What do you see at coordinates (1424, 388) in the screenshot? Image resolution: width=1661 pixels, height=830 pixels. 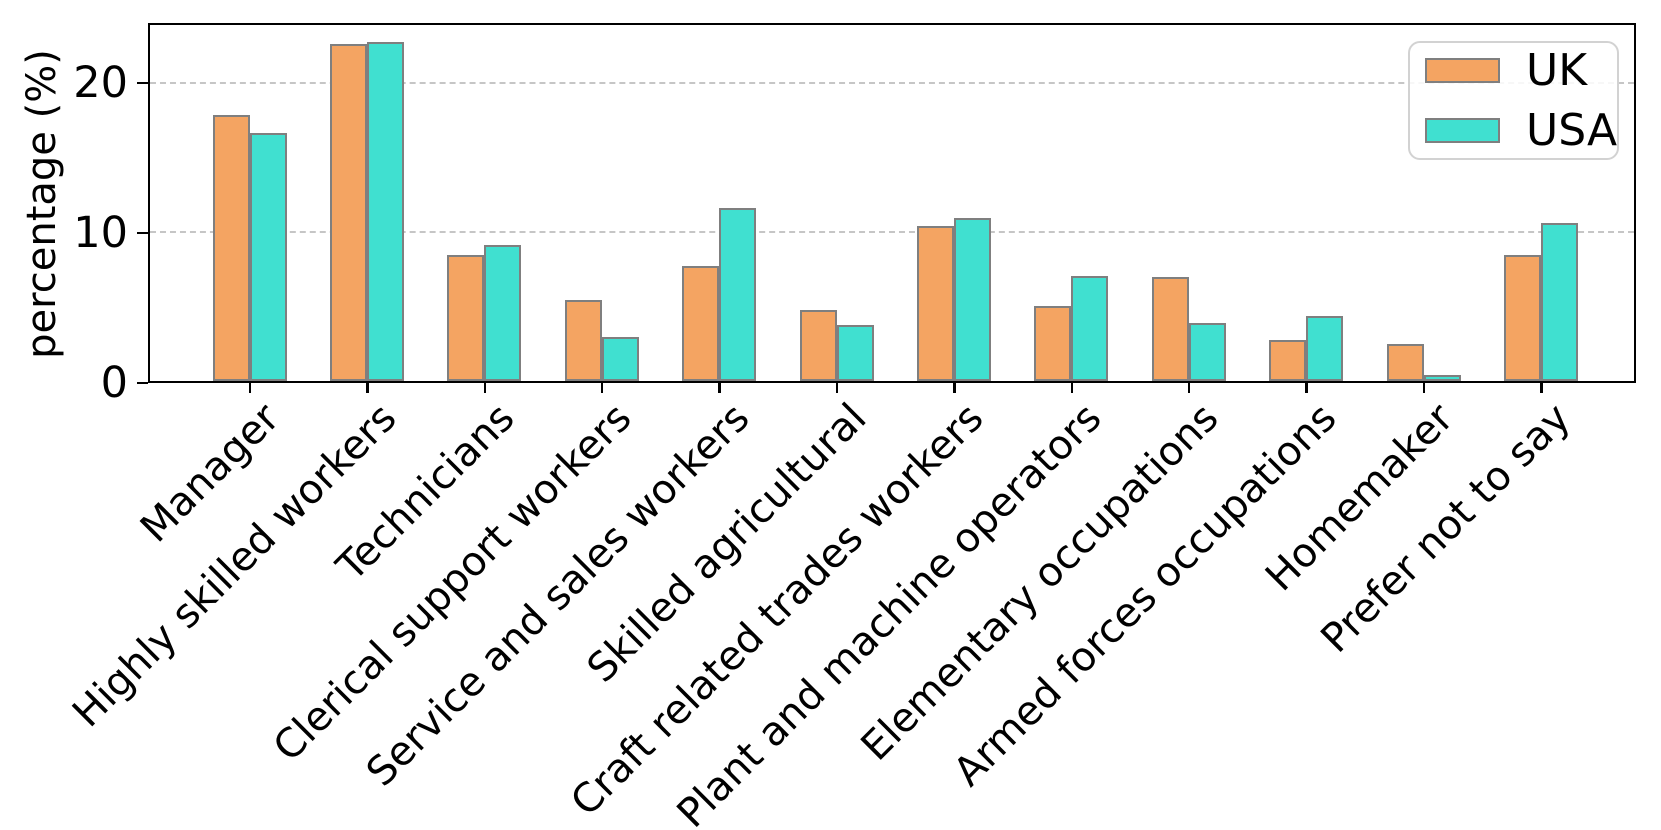 I see `x-tick-mark-homemaker` at bounding box center [1424, 388].